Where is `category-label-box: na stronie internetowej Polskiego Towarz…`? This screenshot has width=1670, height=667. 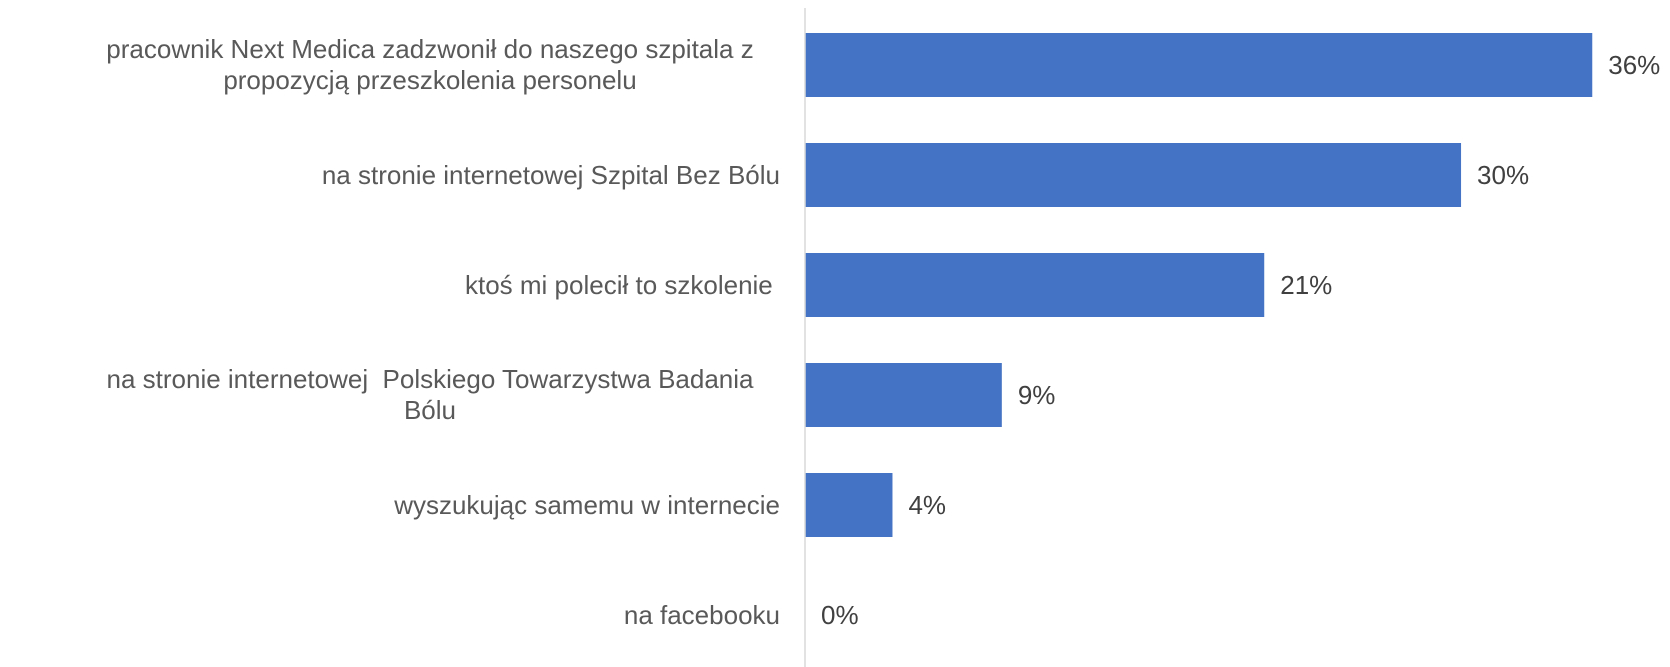 category-label-box: na stronie internetowej Polskiego Towarz… is located at coordinates (390, 395).